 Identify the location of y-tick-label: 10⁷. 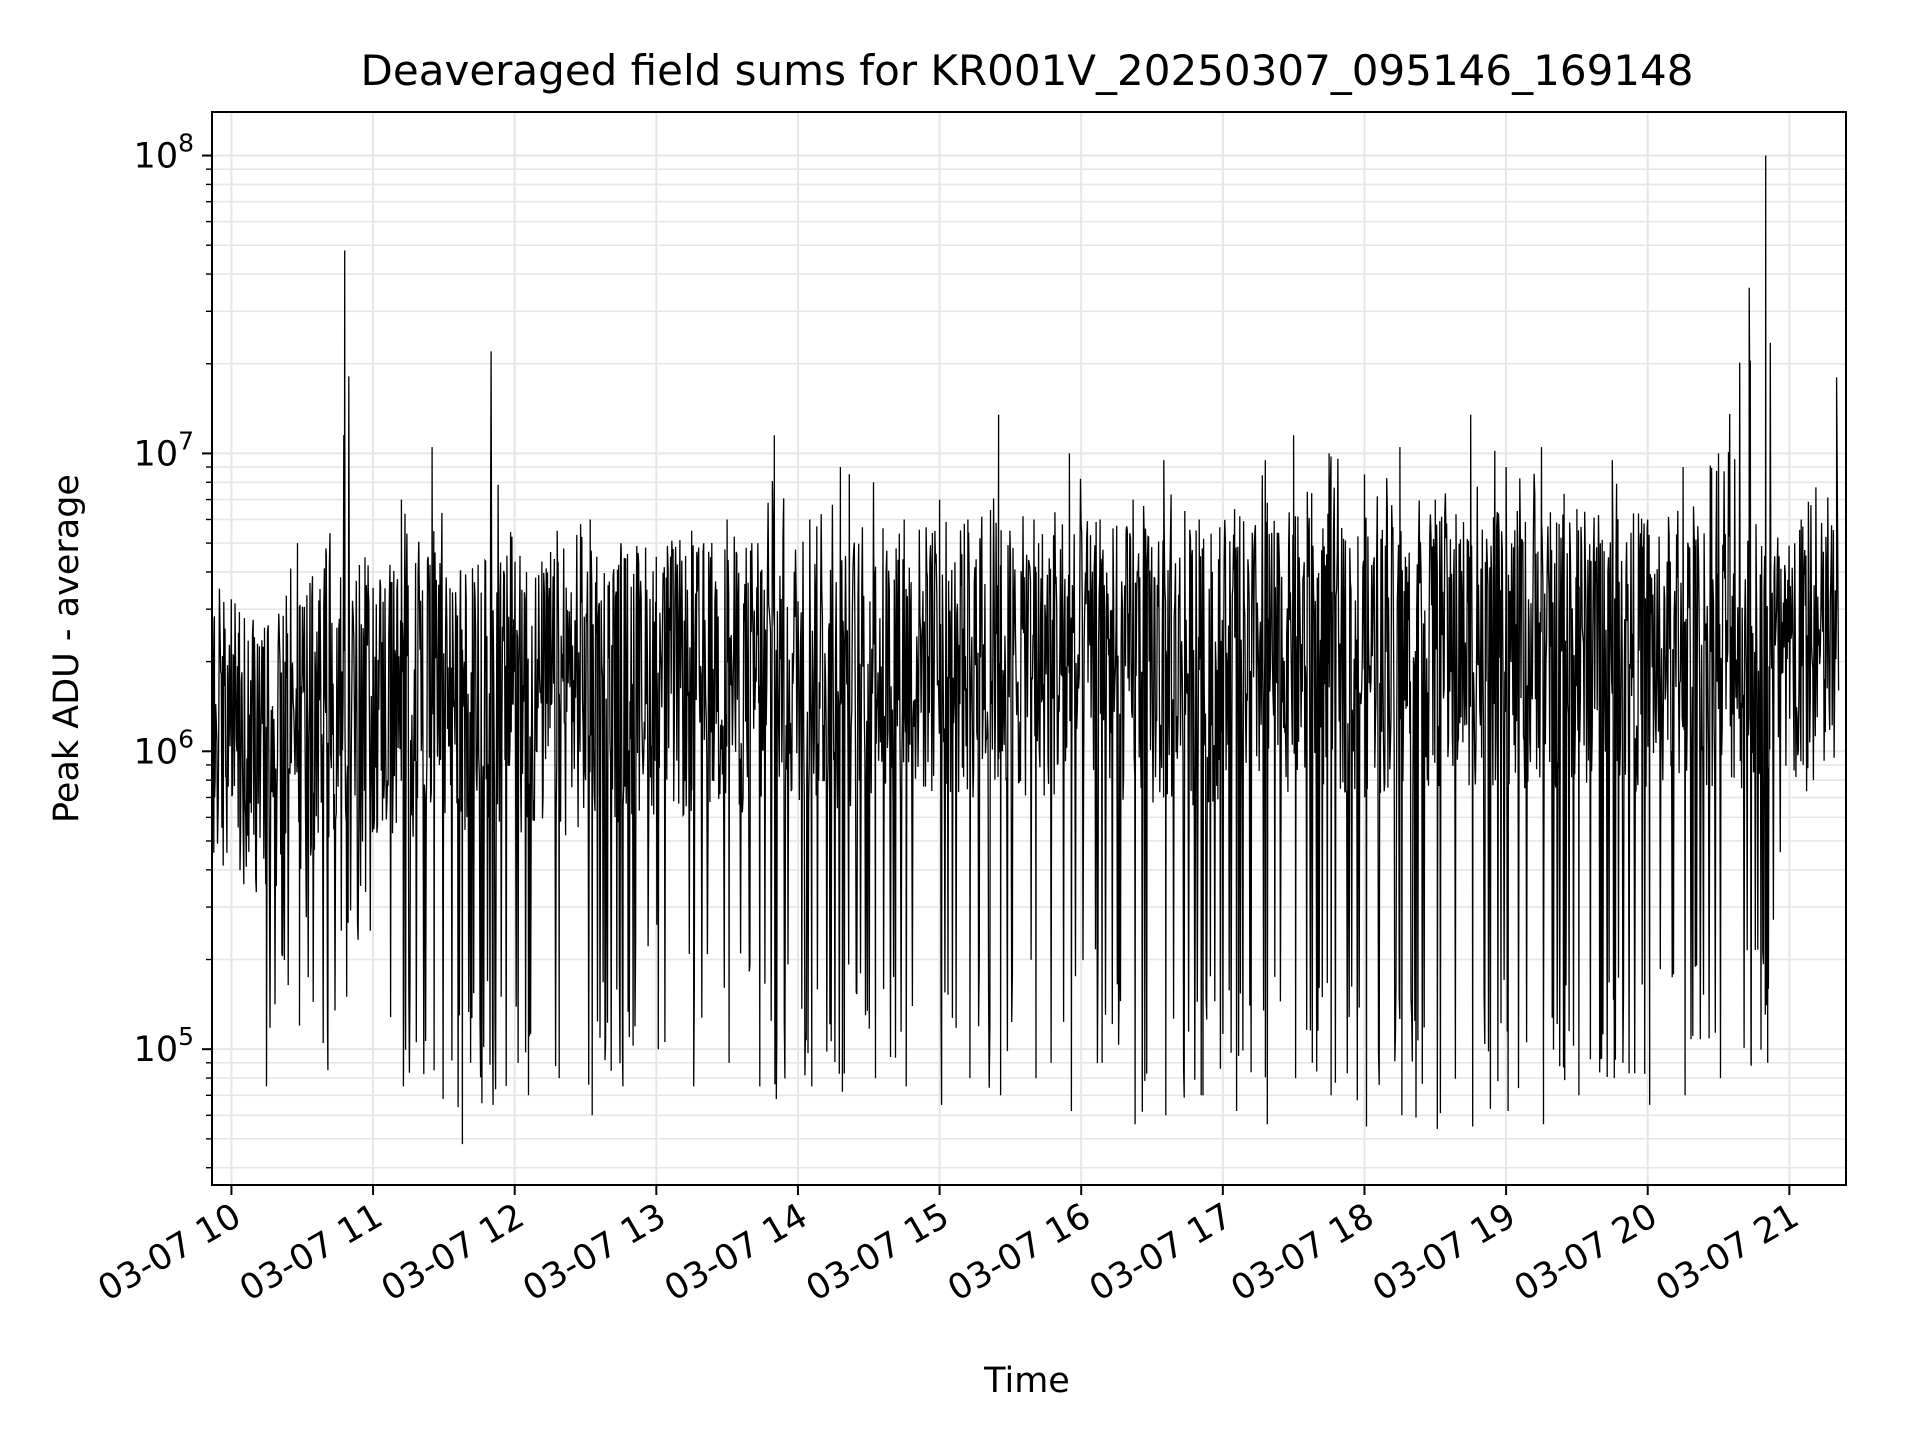
(164, 450).